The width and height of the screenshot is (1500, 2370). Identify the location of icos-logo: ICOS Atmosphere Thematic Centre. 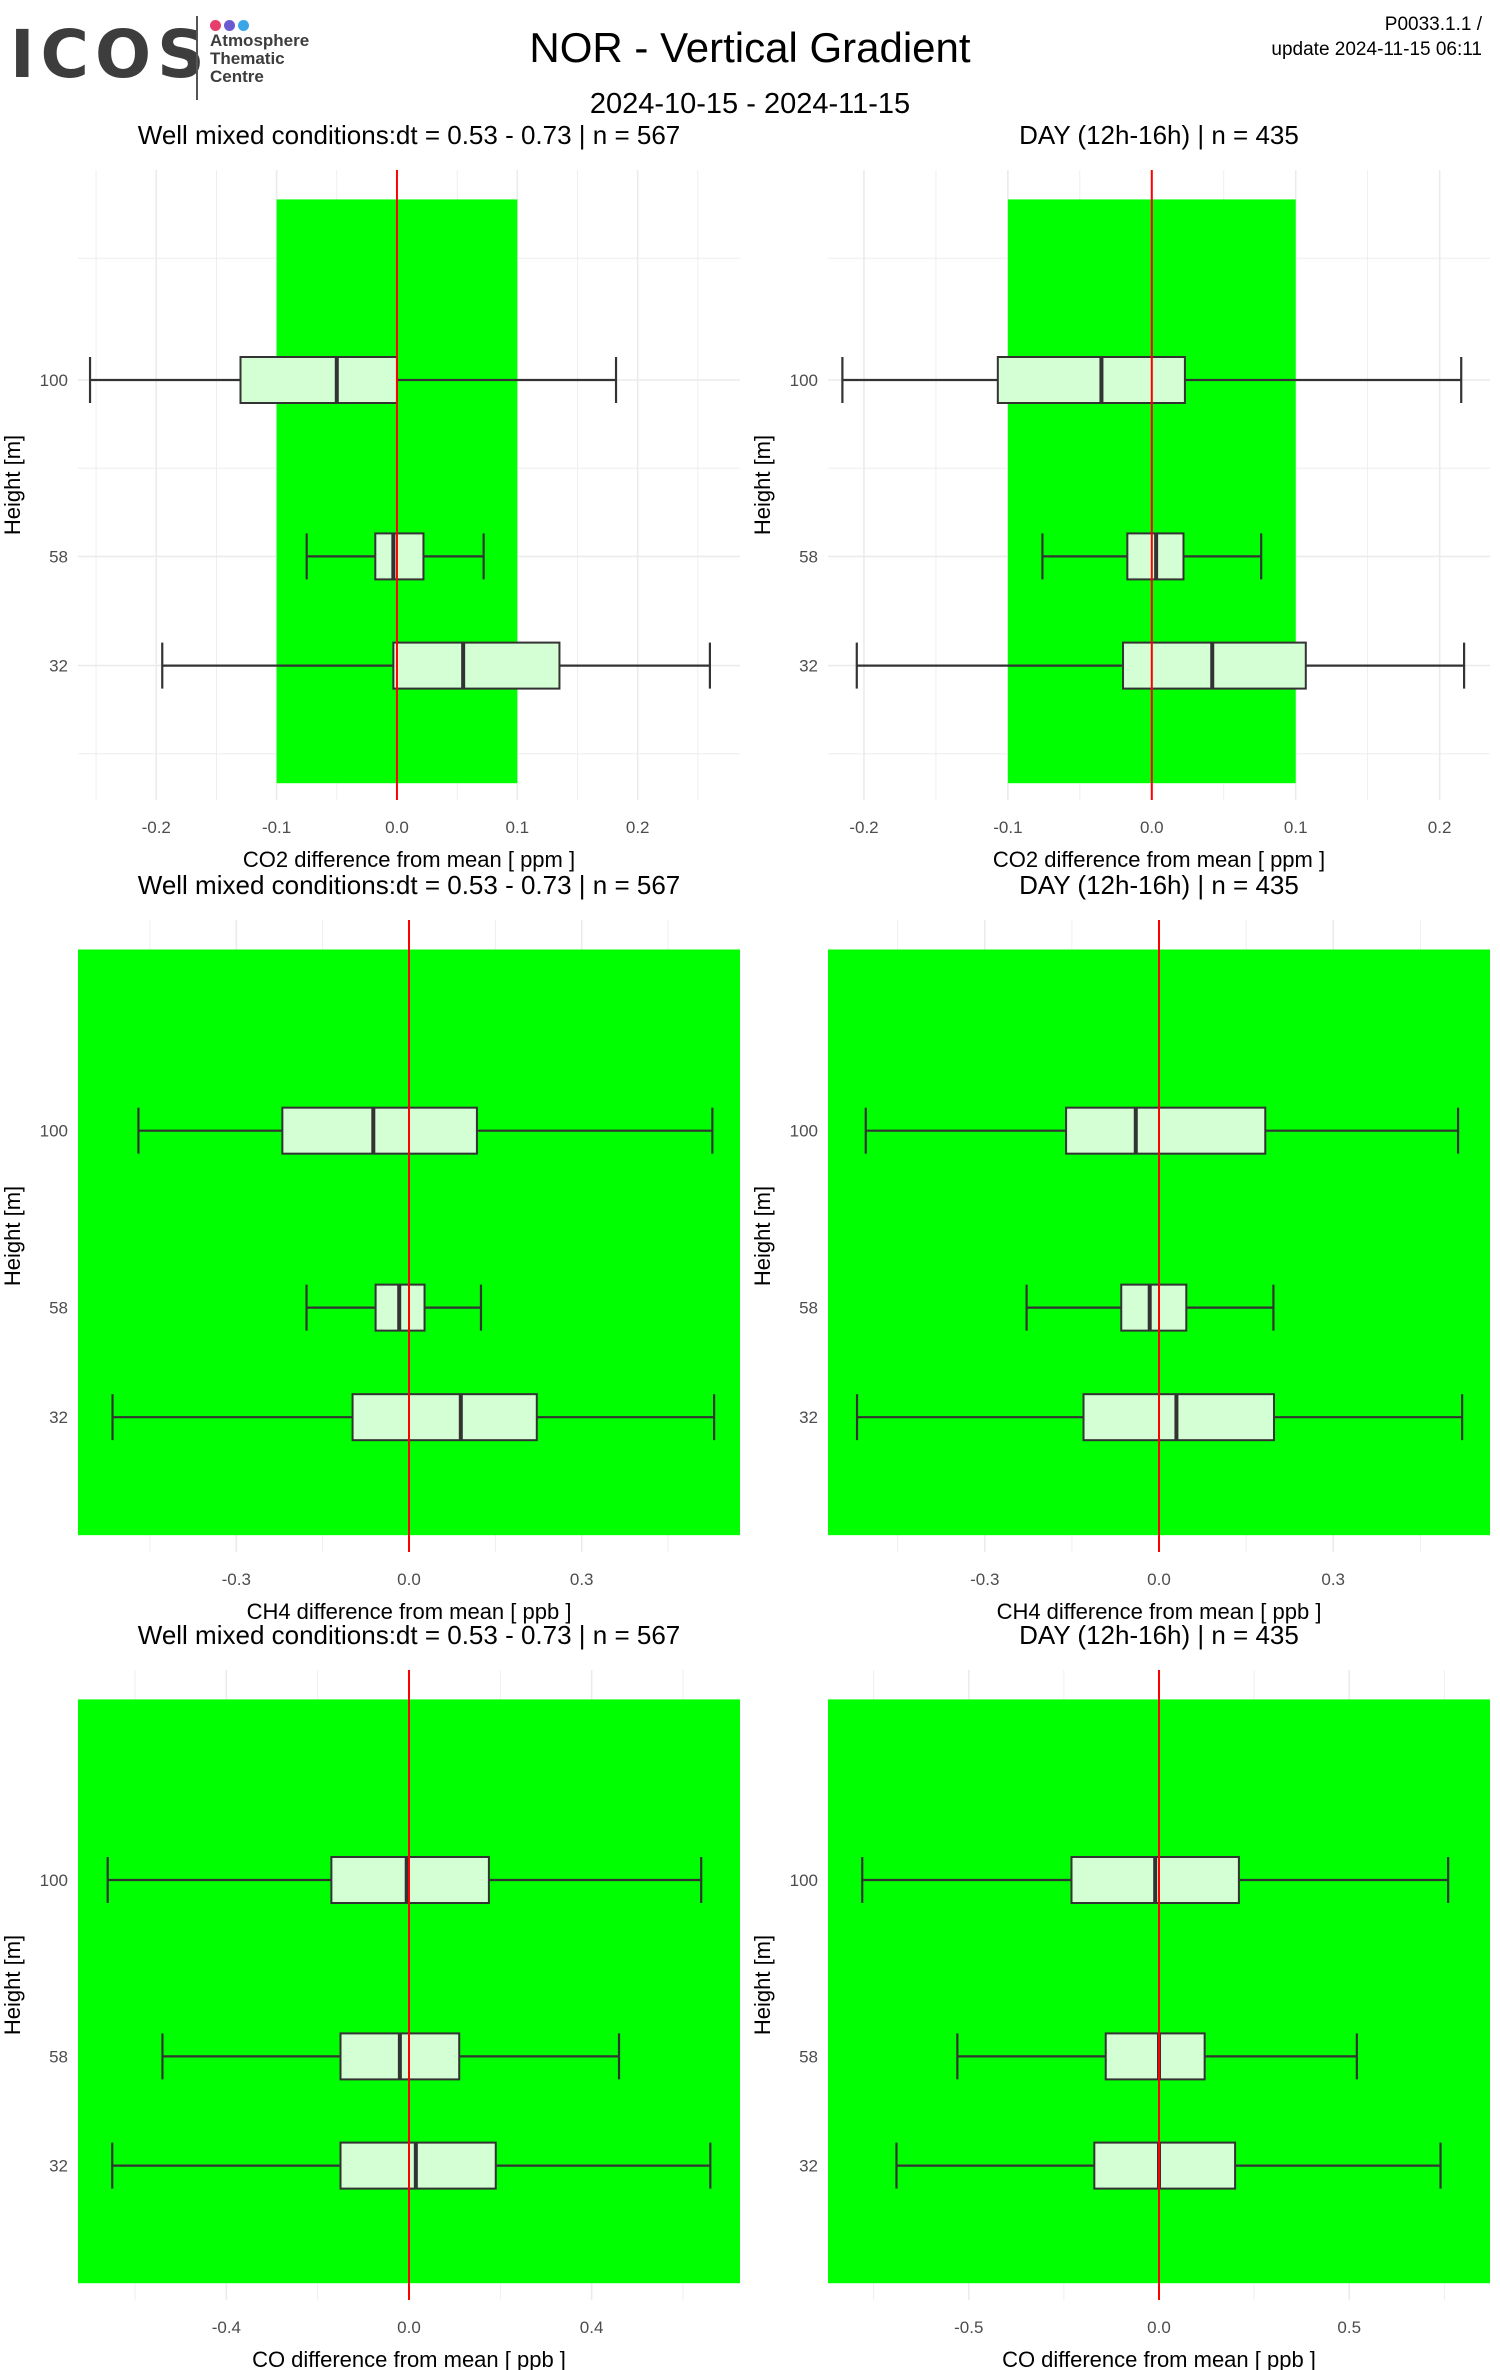
(170, 58).